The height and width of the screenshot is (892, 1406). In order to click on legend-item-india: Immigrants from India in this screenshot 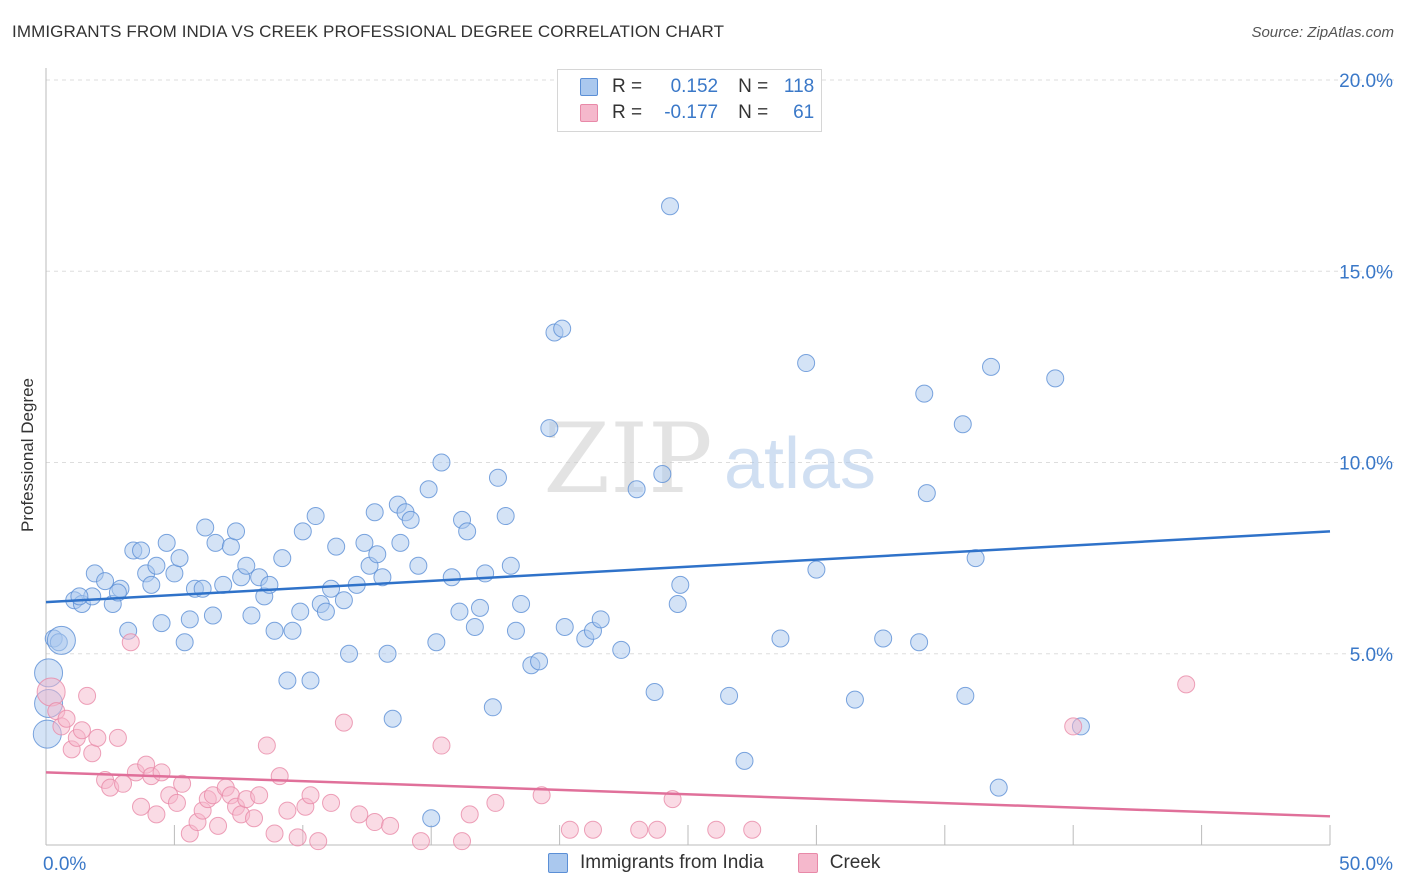, I will do `click(656, 863)`.